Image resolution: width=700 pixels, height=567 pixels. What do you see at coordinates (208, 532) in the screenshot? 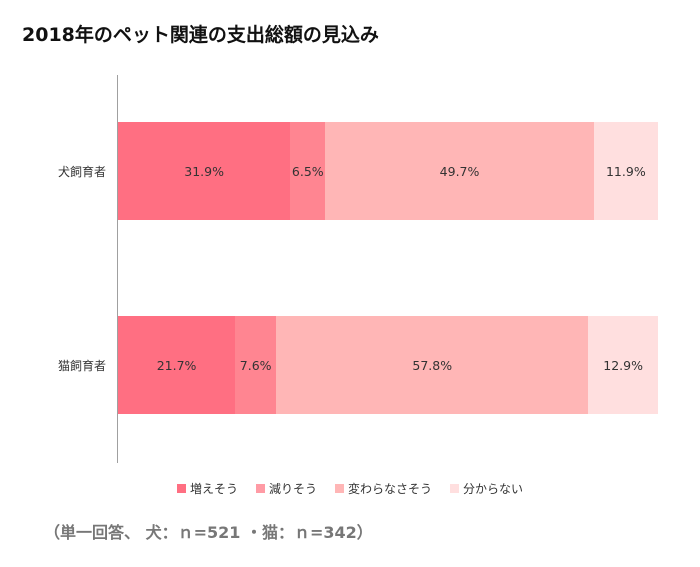
I see `sample-size-note: （単一回答、 犬：ｎ=521 ・猫：ｎ=342）` at bounding box center [208, 532].